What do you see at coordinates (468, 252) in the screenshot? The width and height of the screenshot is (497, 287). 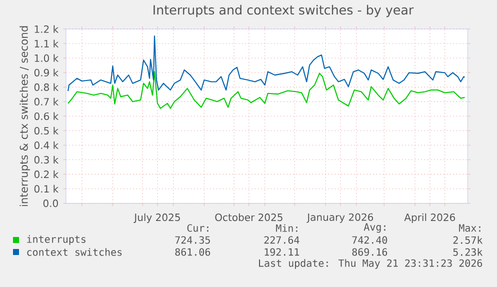 I see `text: 5.23k` at bounding box center [468, 252].